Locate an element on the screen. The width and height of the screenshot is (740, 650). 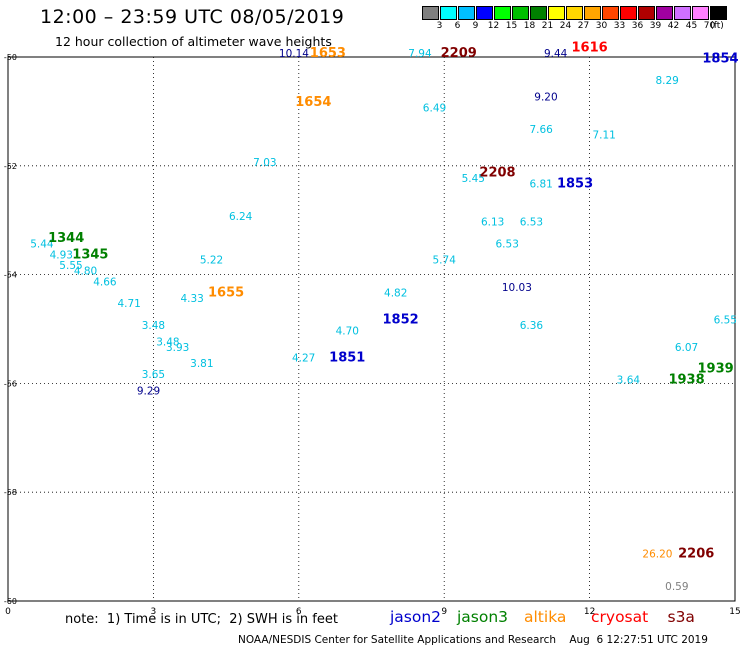
scale-label: 15 is located at coordinates (511, 26).